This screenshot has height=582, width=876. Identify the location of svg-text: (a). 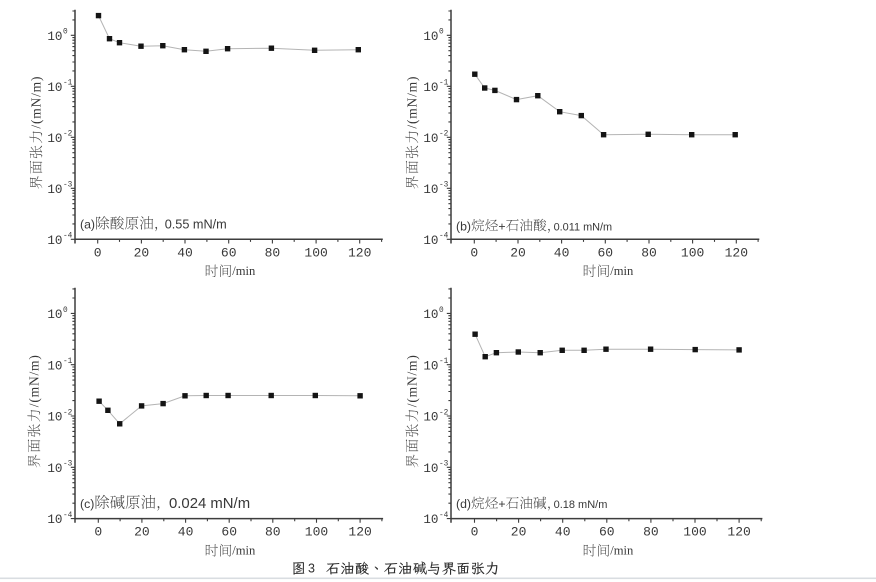
(87, 225).